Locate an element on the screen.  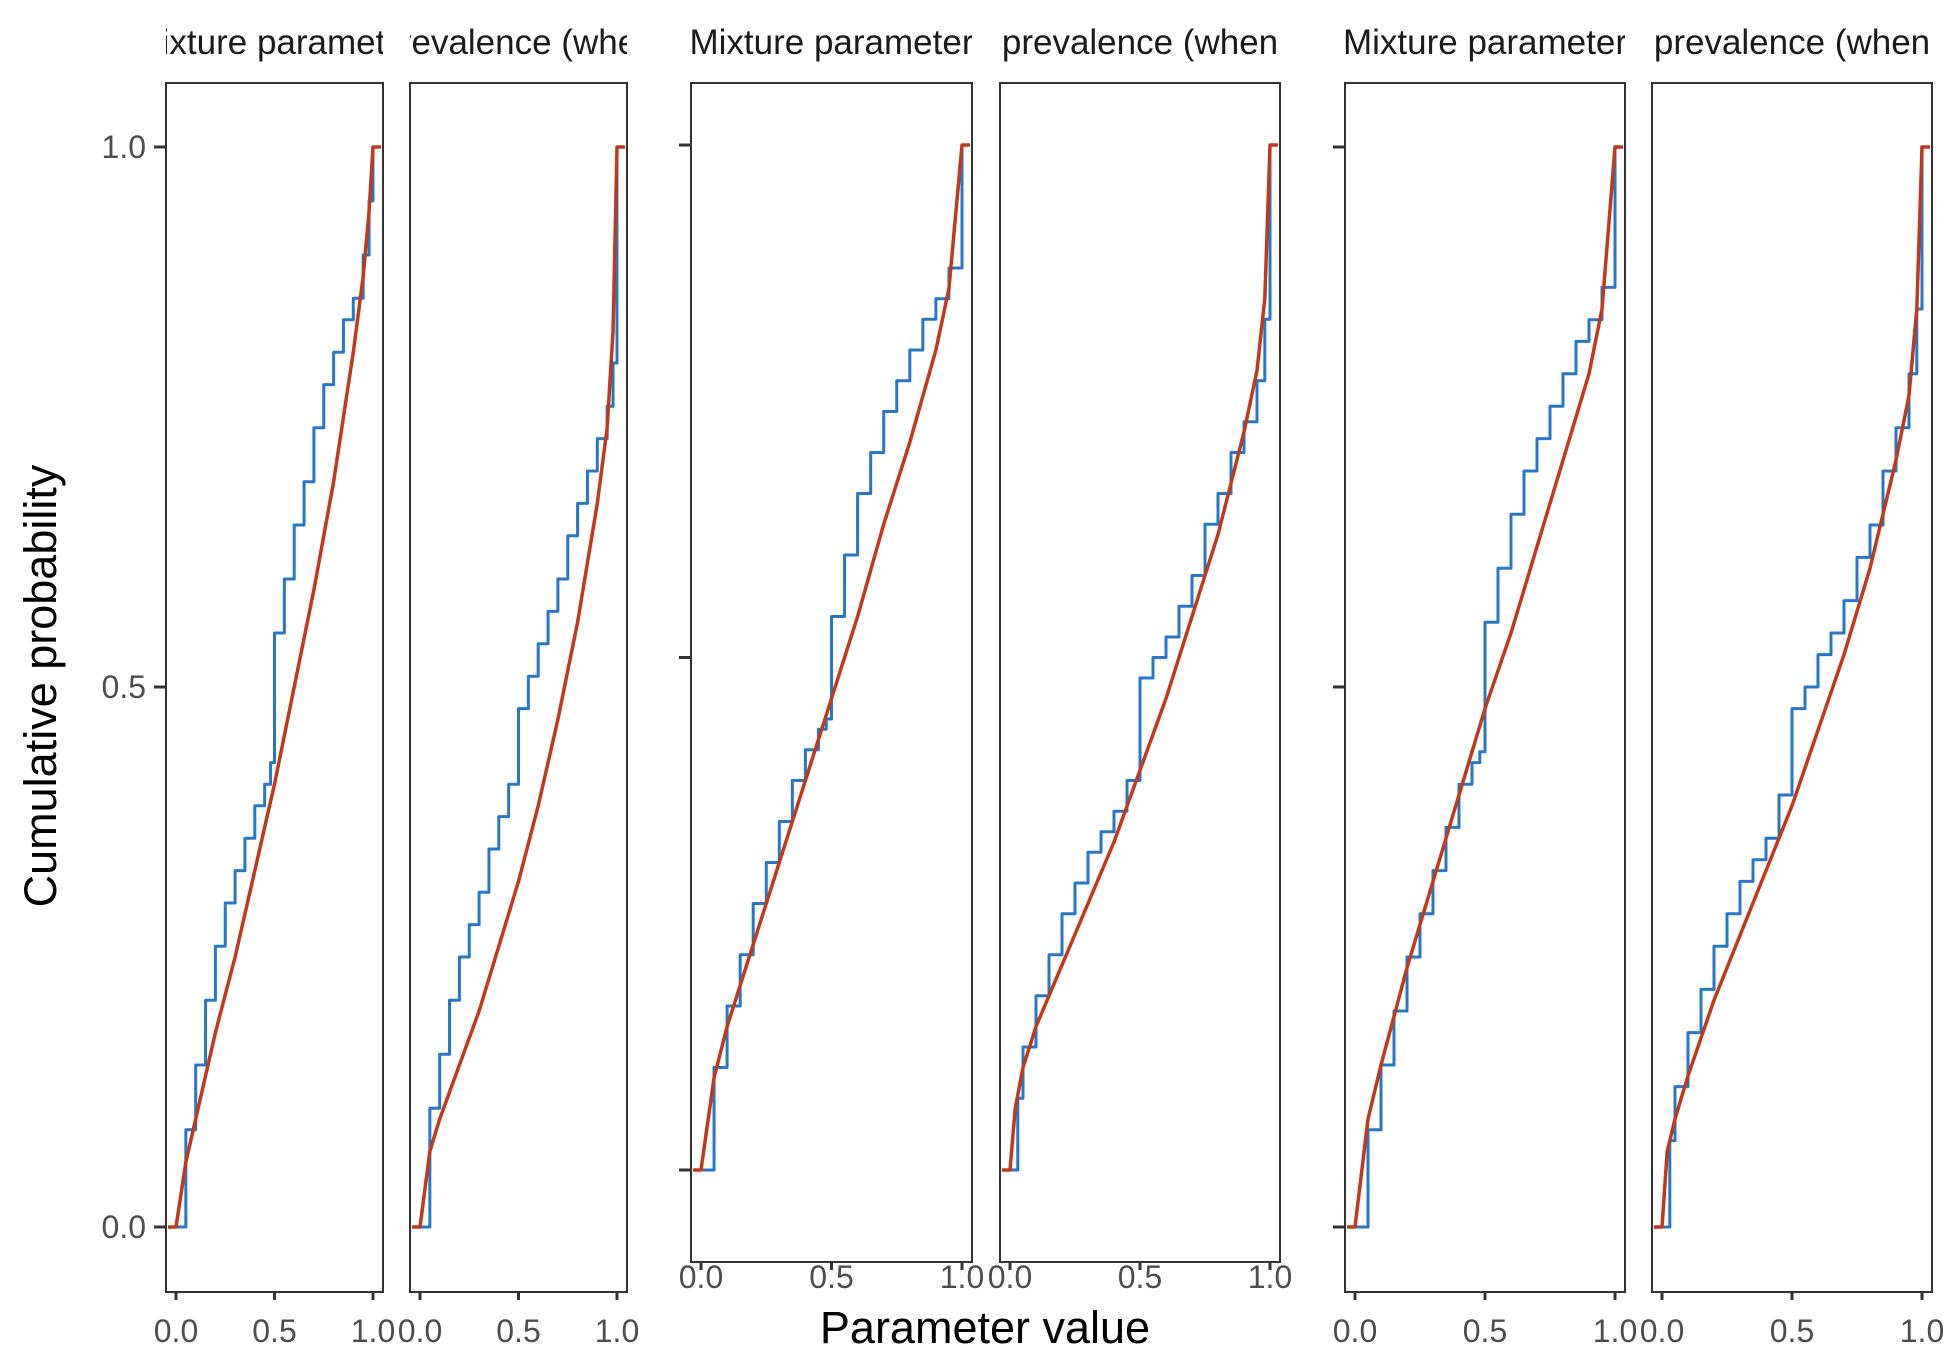
y-axis-title: Cumulative probability is located at coordinates (40, 685).